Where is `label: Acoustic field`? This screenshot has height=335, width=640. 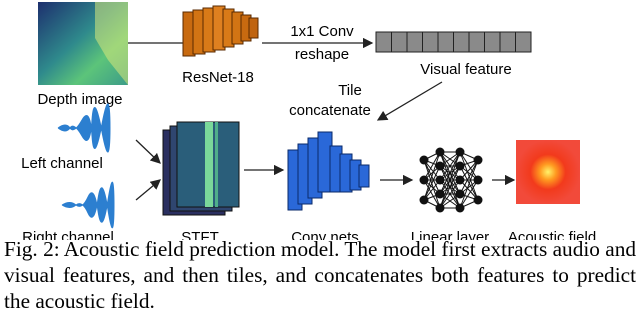
label: Acoustic field is located at coordinates (552, 234).